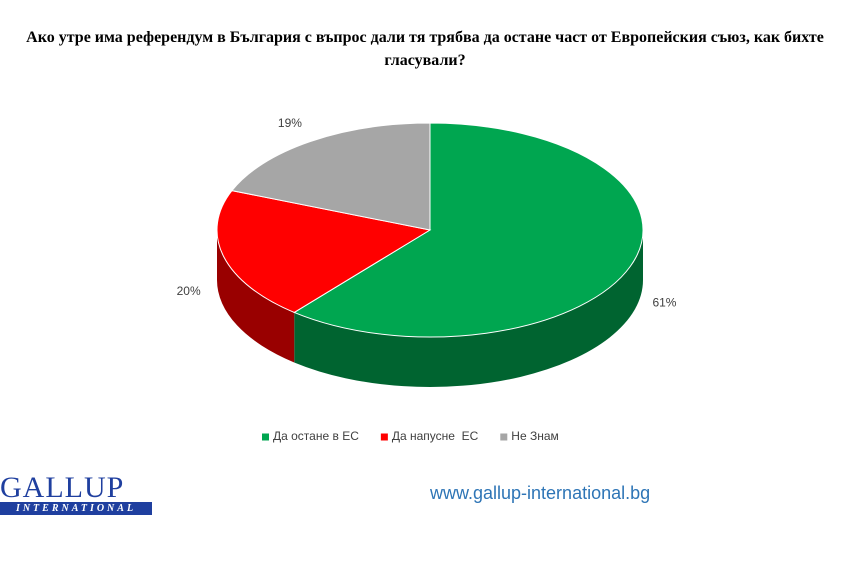 This screenshot has width=850, height=565. I want to click on data-label: 20%, so click(189, 291).